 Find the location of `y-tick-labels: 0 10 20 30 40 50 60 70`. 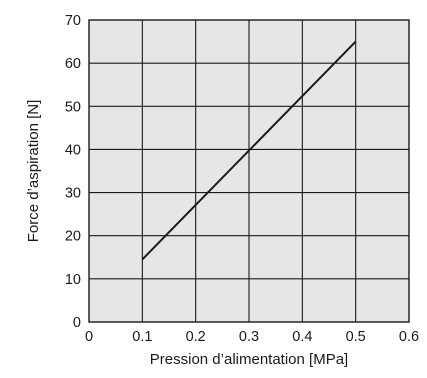

y-tick-labels: 0 10 20 30 40 50 60 70 is located at coordinates (73, 172).